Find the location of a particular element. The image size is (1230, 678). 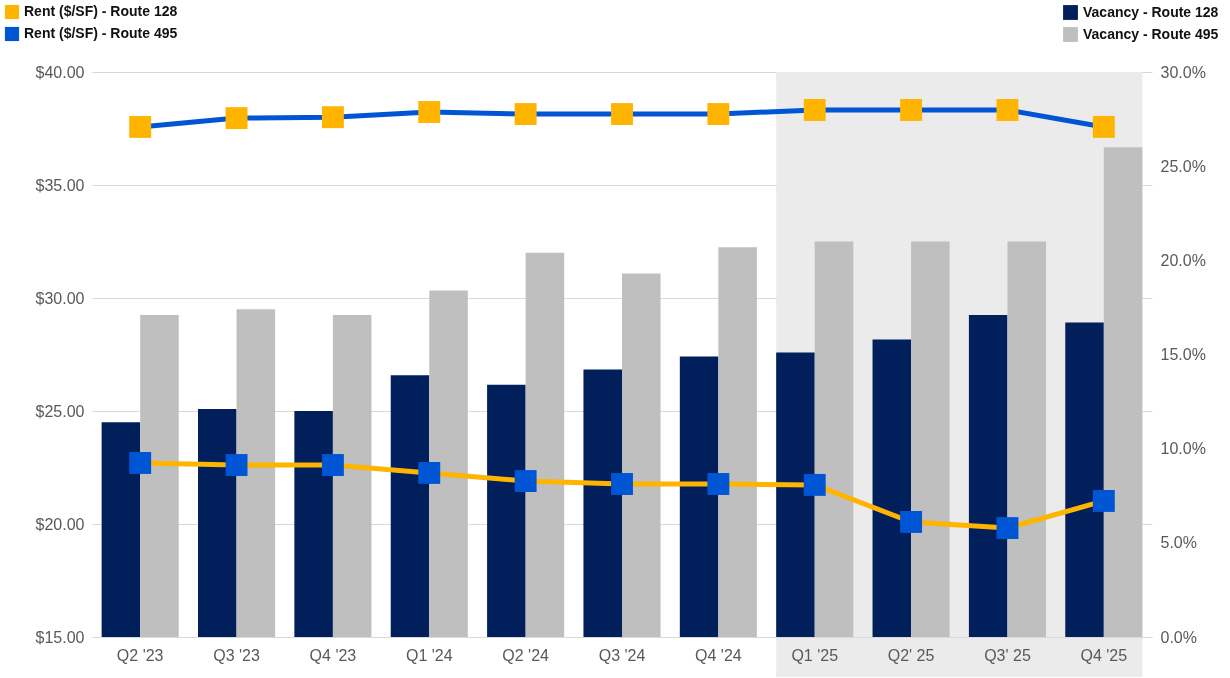

x-tick-label: Q3 '24 is located at coordinates (622, 655).